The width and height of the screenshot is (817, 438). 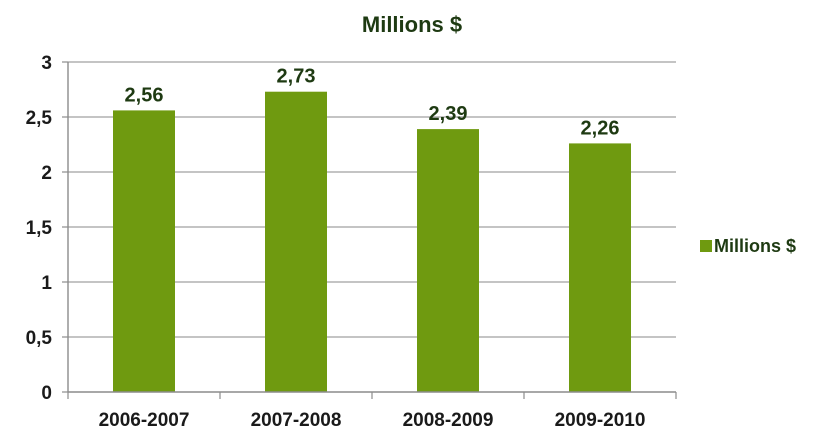 What do you see at coordinates (600, 420) in the screenshot?
I see `x-tick-label: 2009-2010` at bounding box center [600, 420].